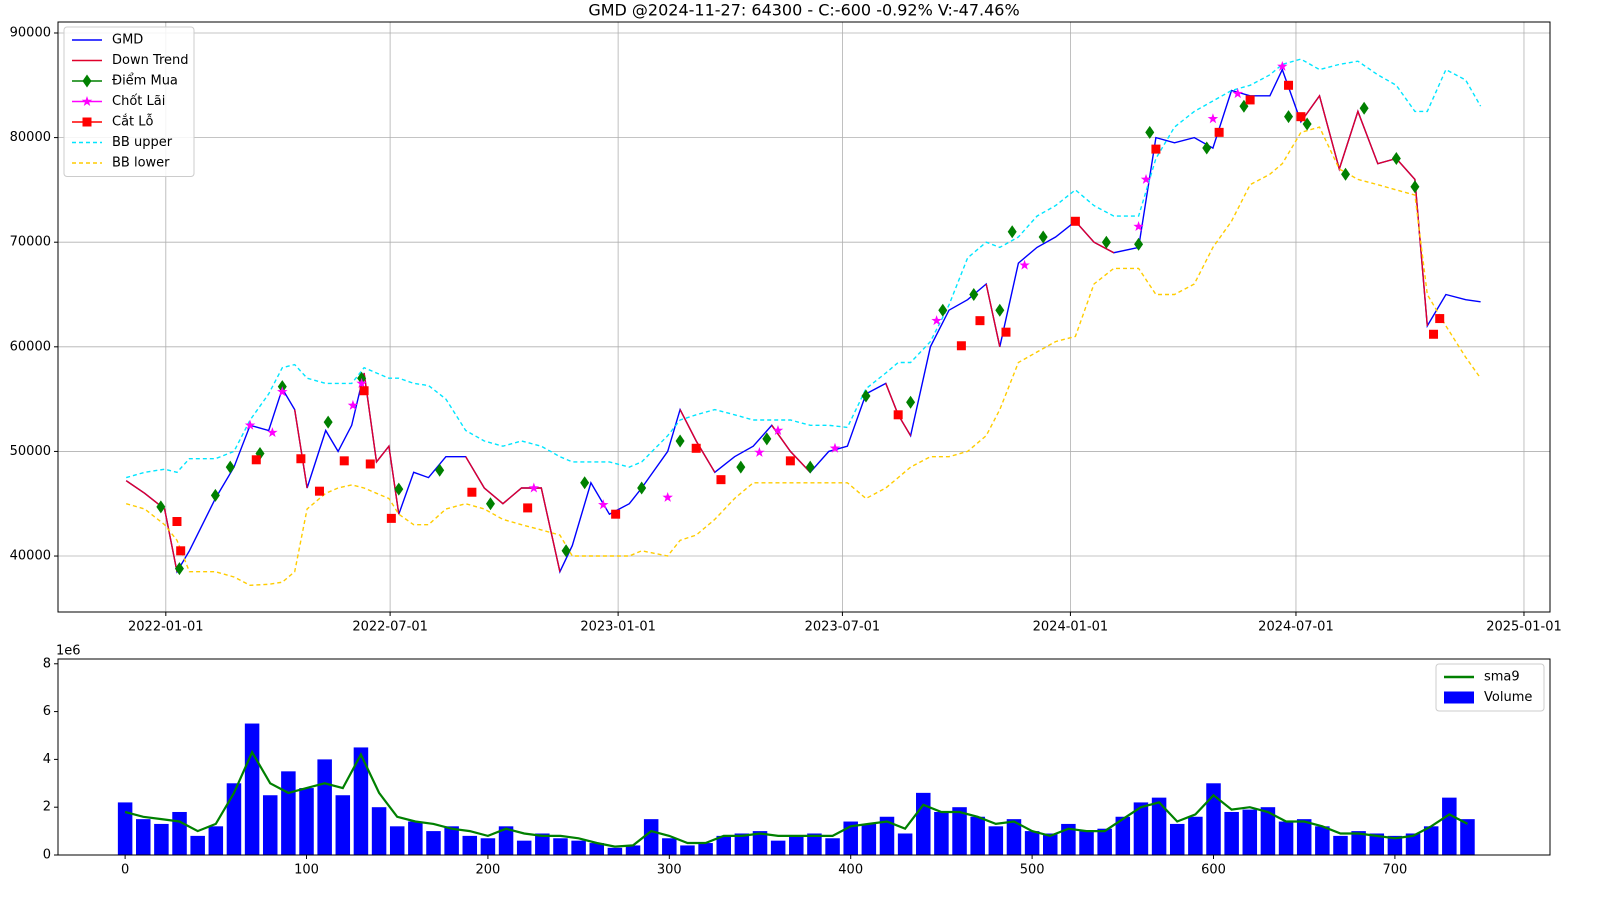 The width and height of the screenshot is (1600, 900). Describe the element at coordinates (145, 81) in the screenshot. I see `legend-label: Điểm Mua` at that location.